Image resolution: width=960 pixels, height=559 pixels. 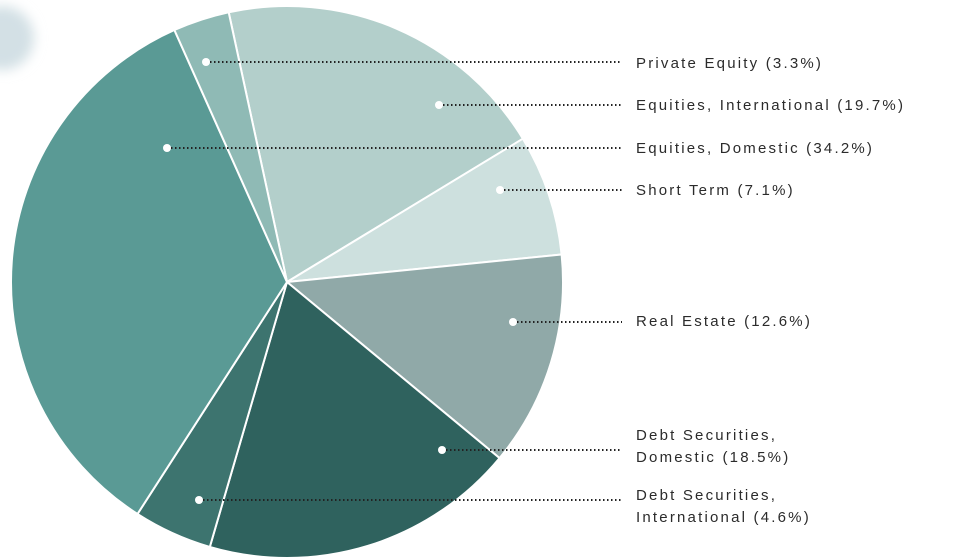 What do you see at coordinates (724, 321) in the screenshot?
I see `slice-label: Real Estate (12.6%)` at bounding box center [724, 321].